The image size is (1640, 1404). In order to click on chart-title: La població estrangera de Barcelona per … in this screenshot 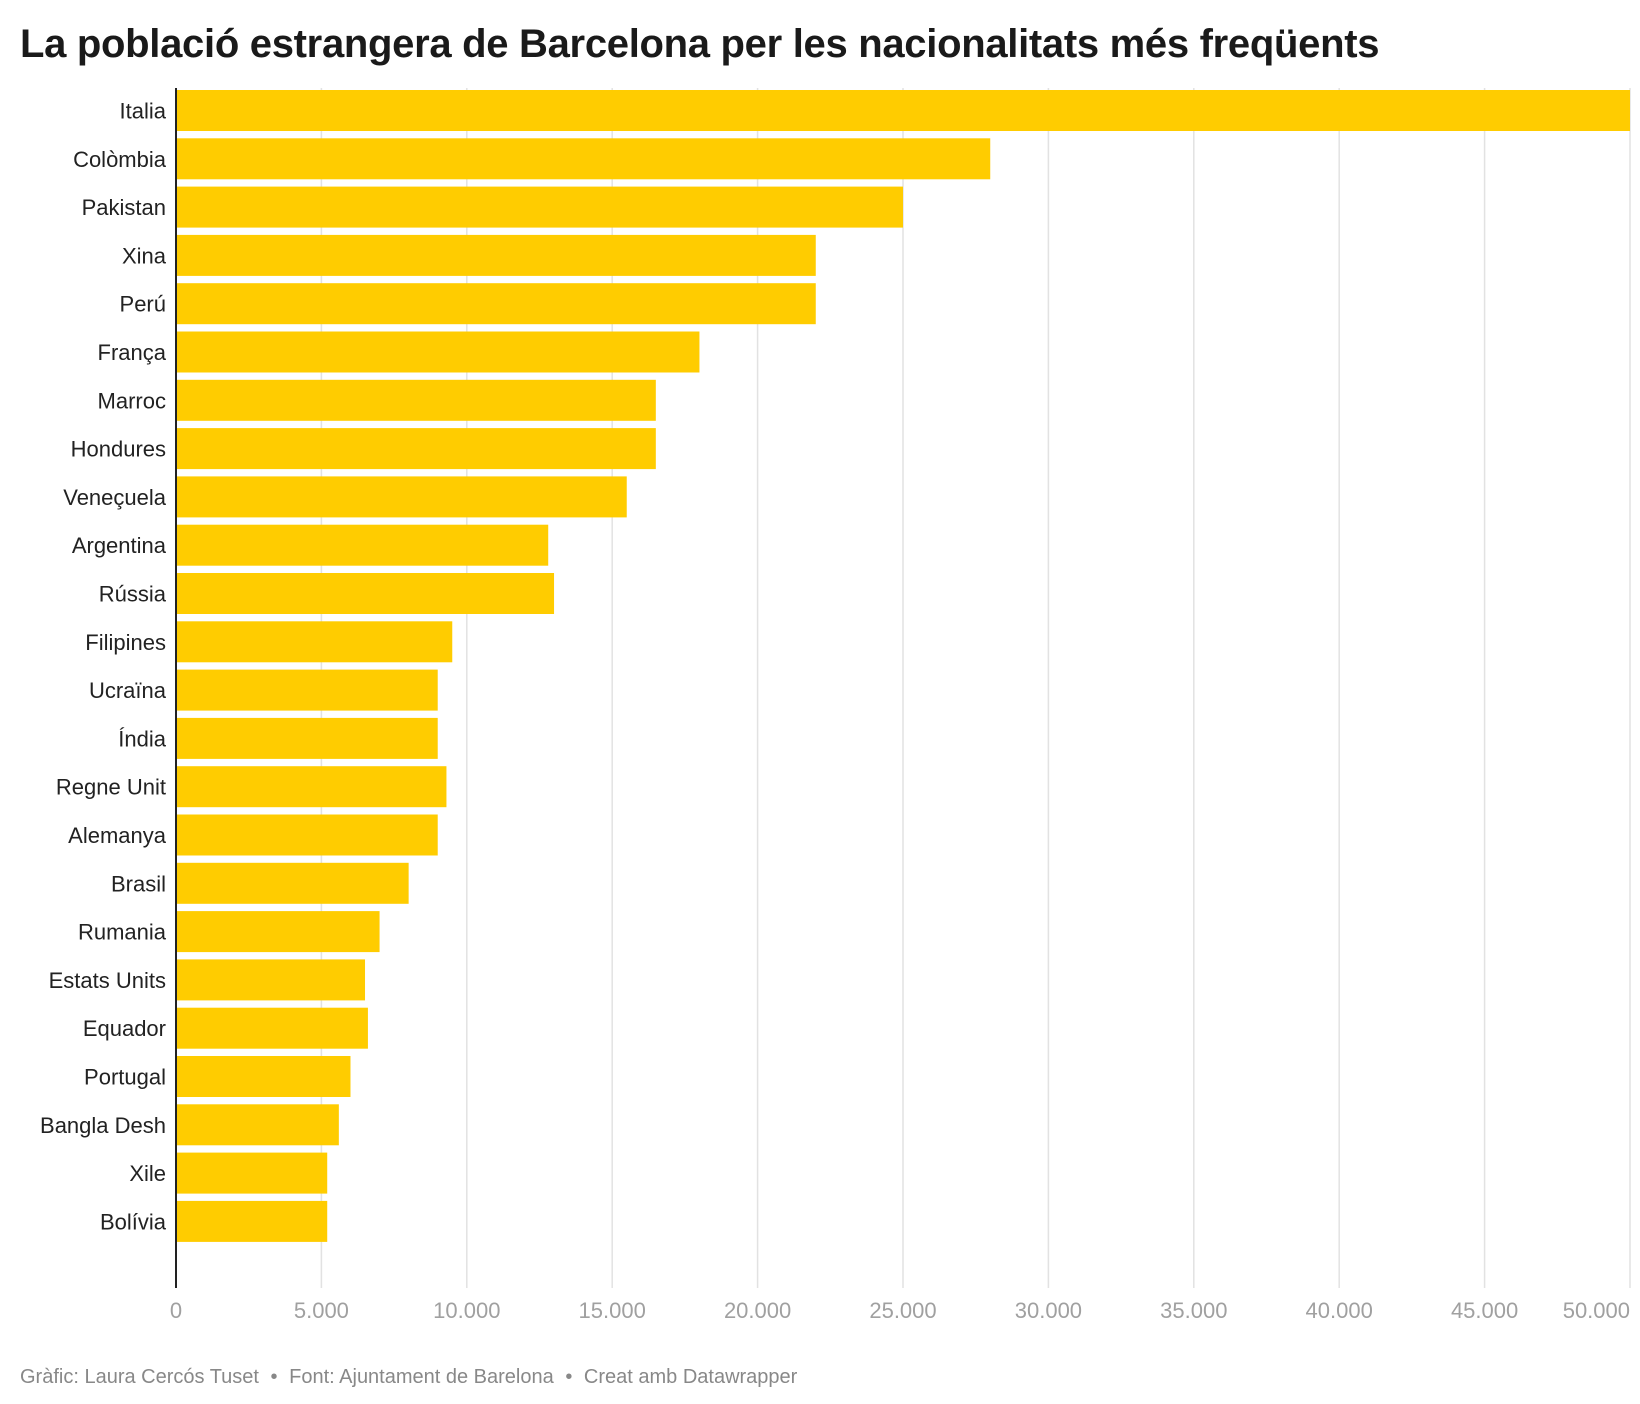, I will do `click(700, 44)`.